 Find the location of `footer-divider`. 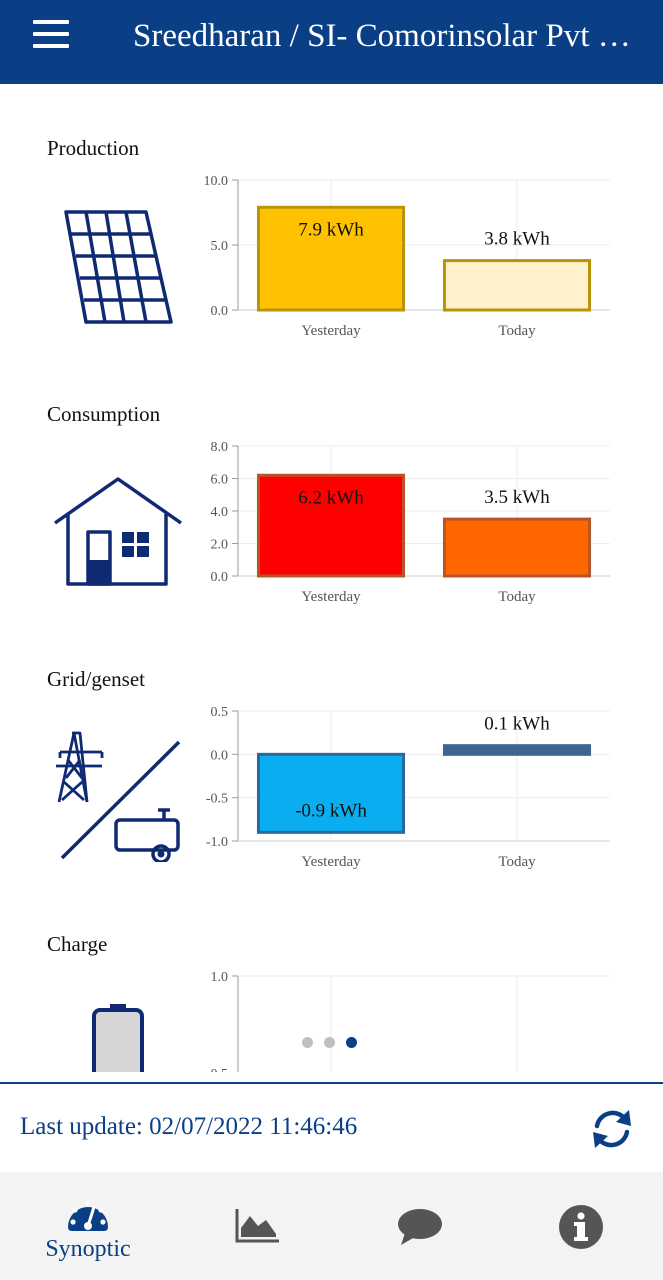

footer-divider is located at coordinates (331, 1083).